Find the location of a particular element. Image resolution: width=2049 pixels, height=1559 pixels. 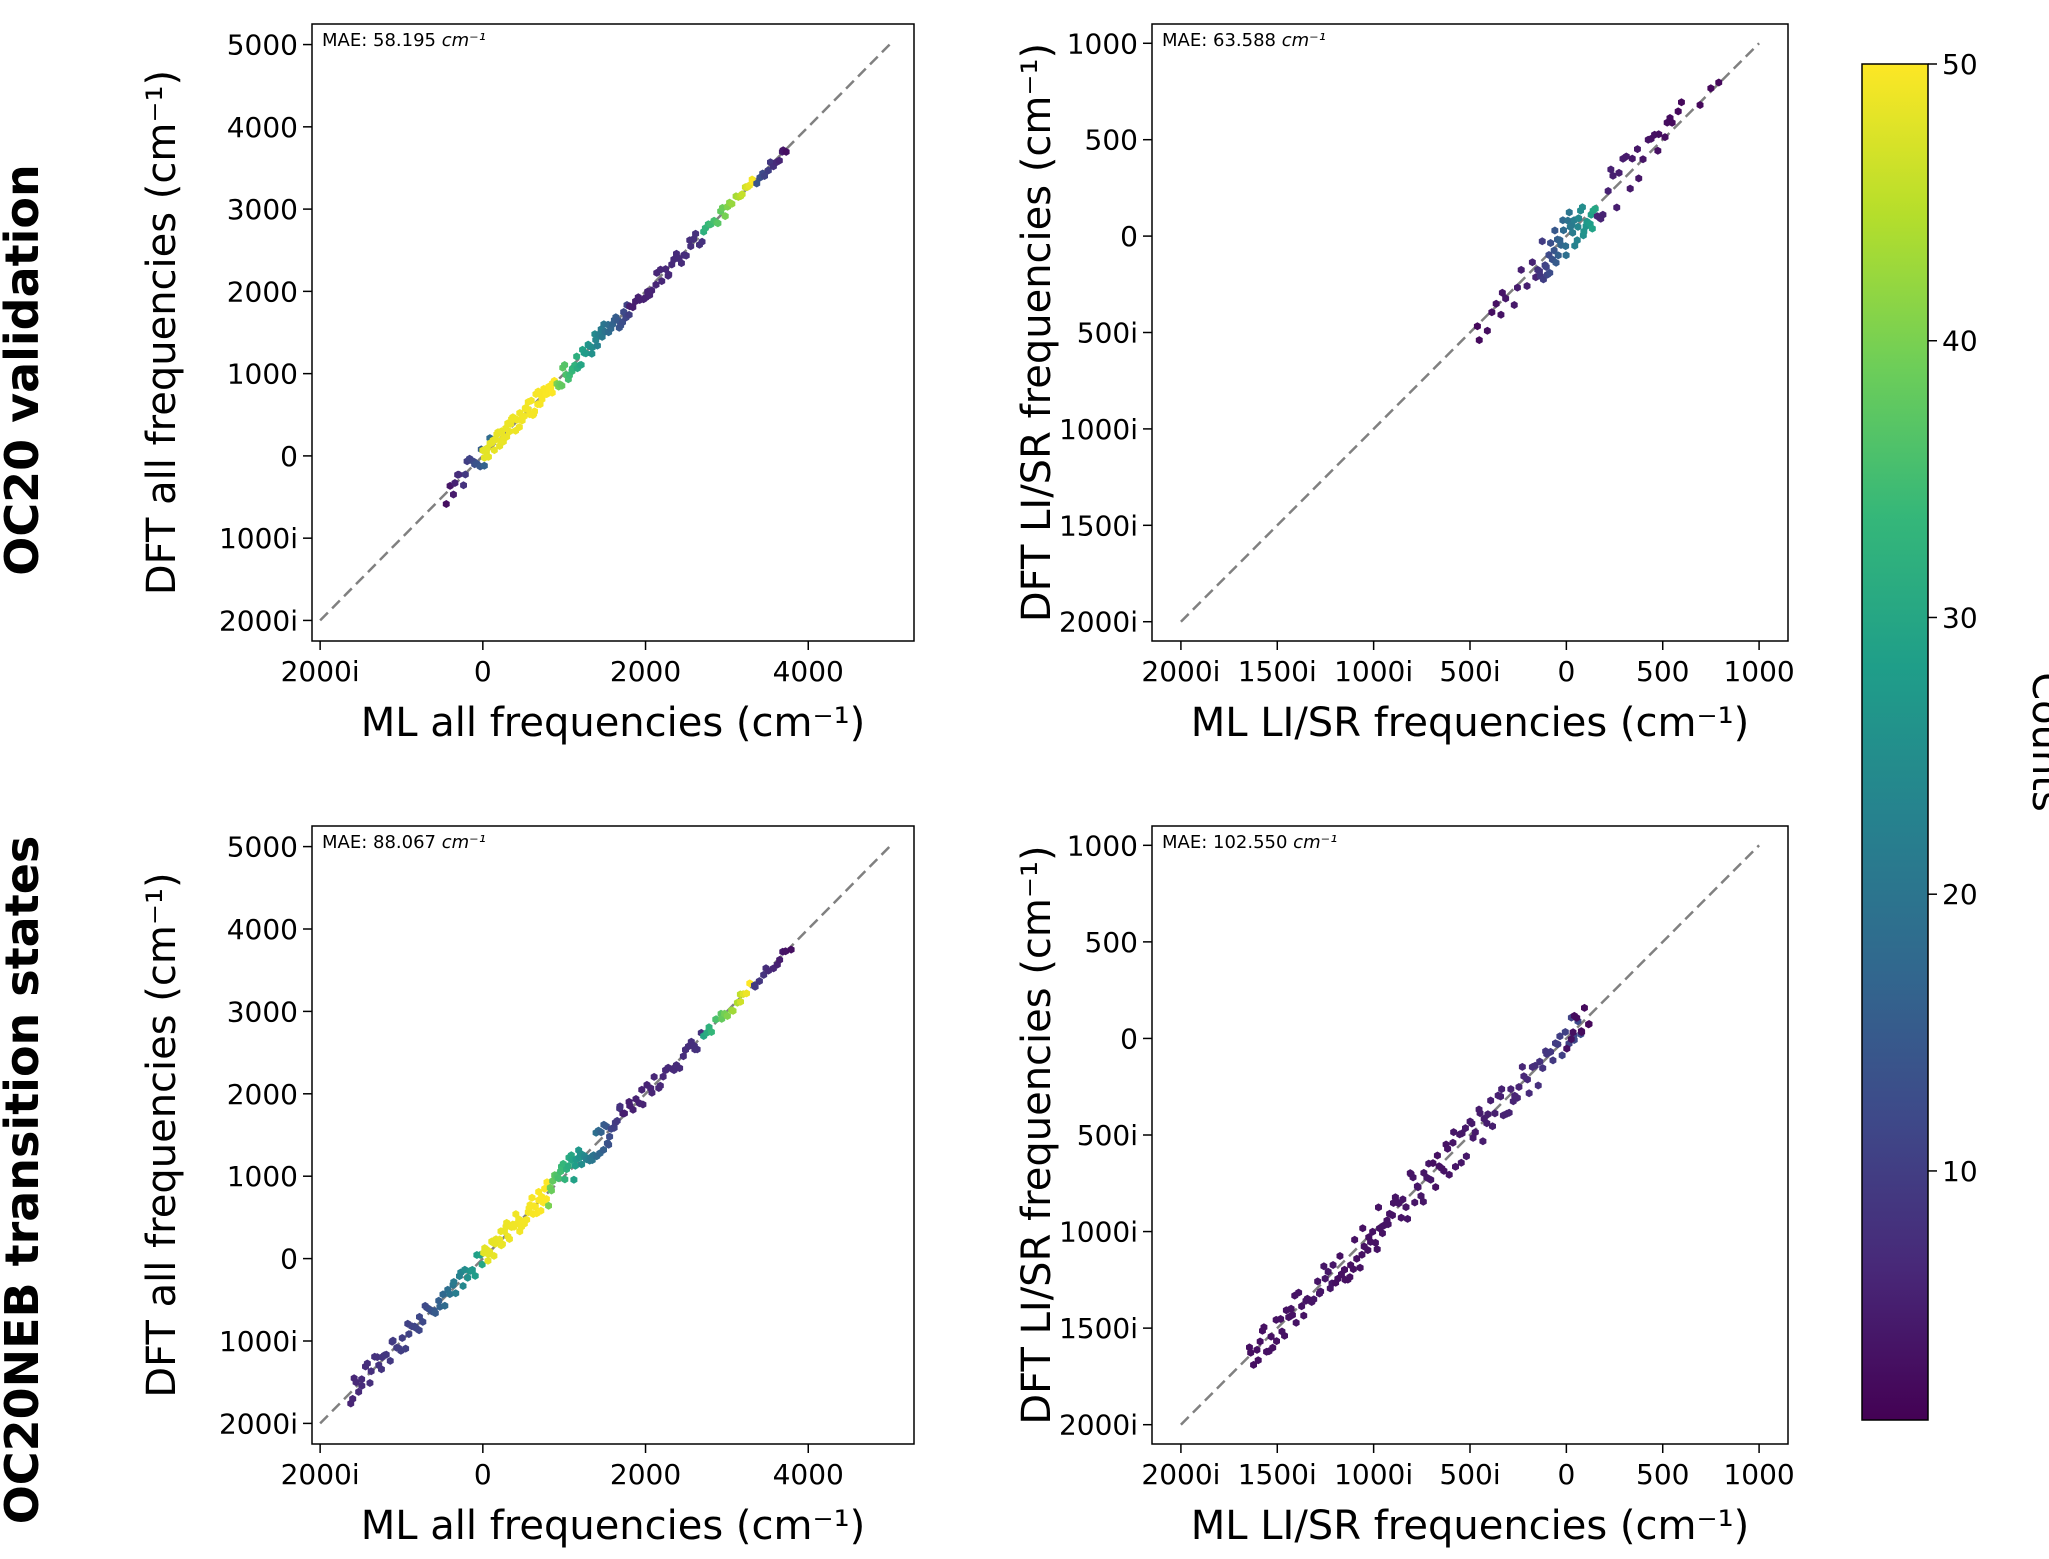

colorbar-tick-label: 50 is located at coordinates (1960, 64).